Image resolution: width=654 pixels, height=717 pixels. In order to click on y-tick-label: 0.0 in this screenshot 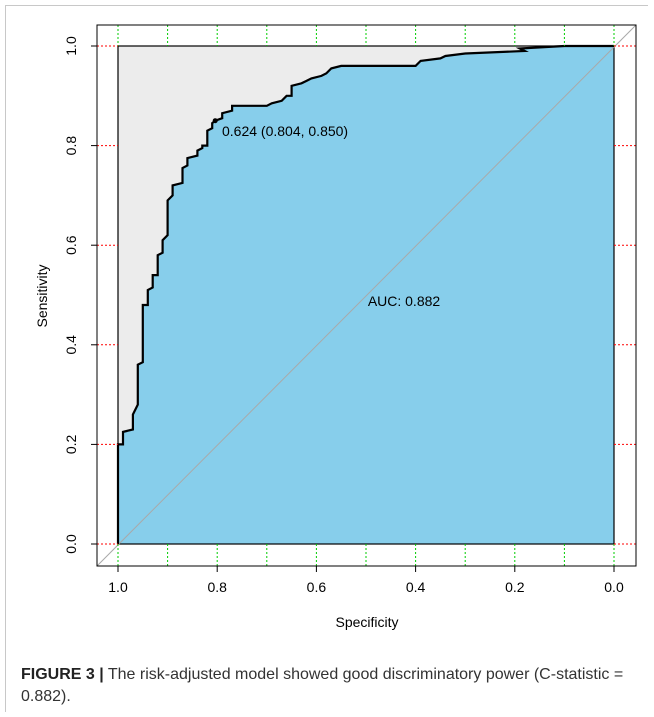, I will do `click(71, 544)`.